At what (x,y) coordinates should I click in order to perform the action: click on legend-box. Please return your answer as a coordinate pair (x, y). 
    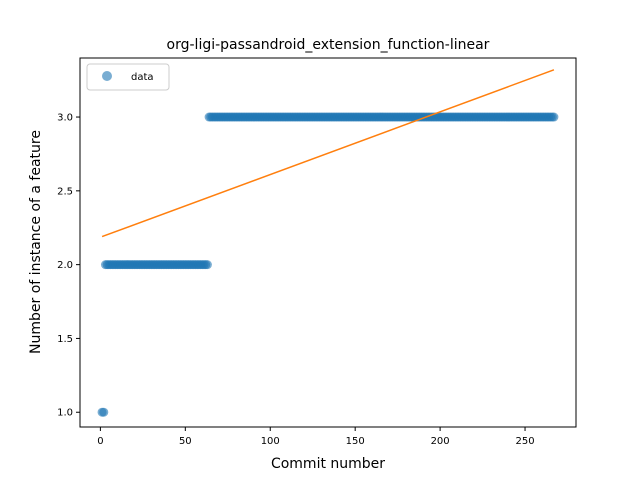
    Looking at the image, I should click on (128, 77).